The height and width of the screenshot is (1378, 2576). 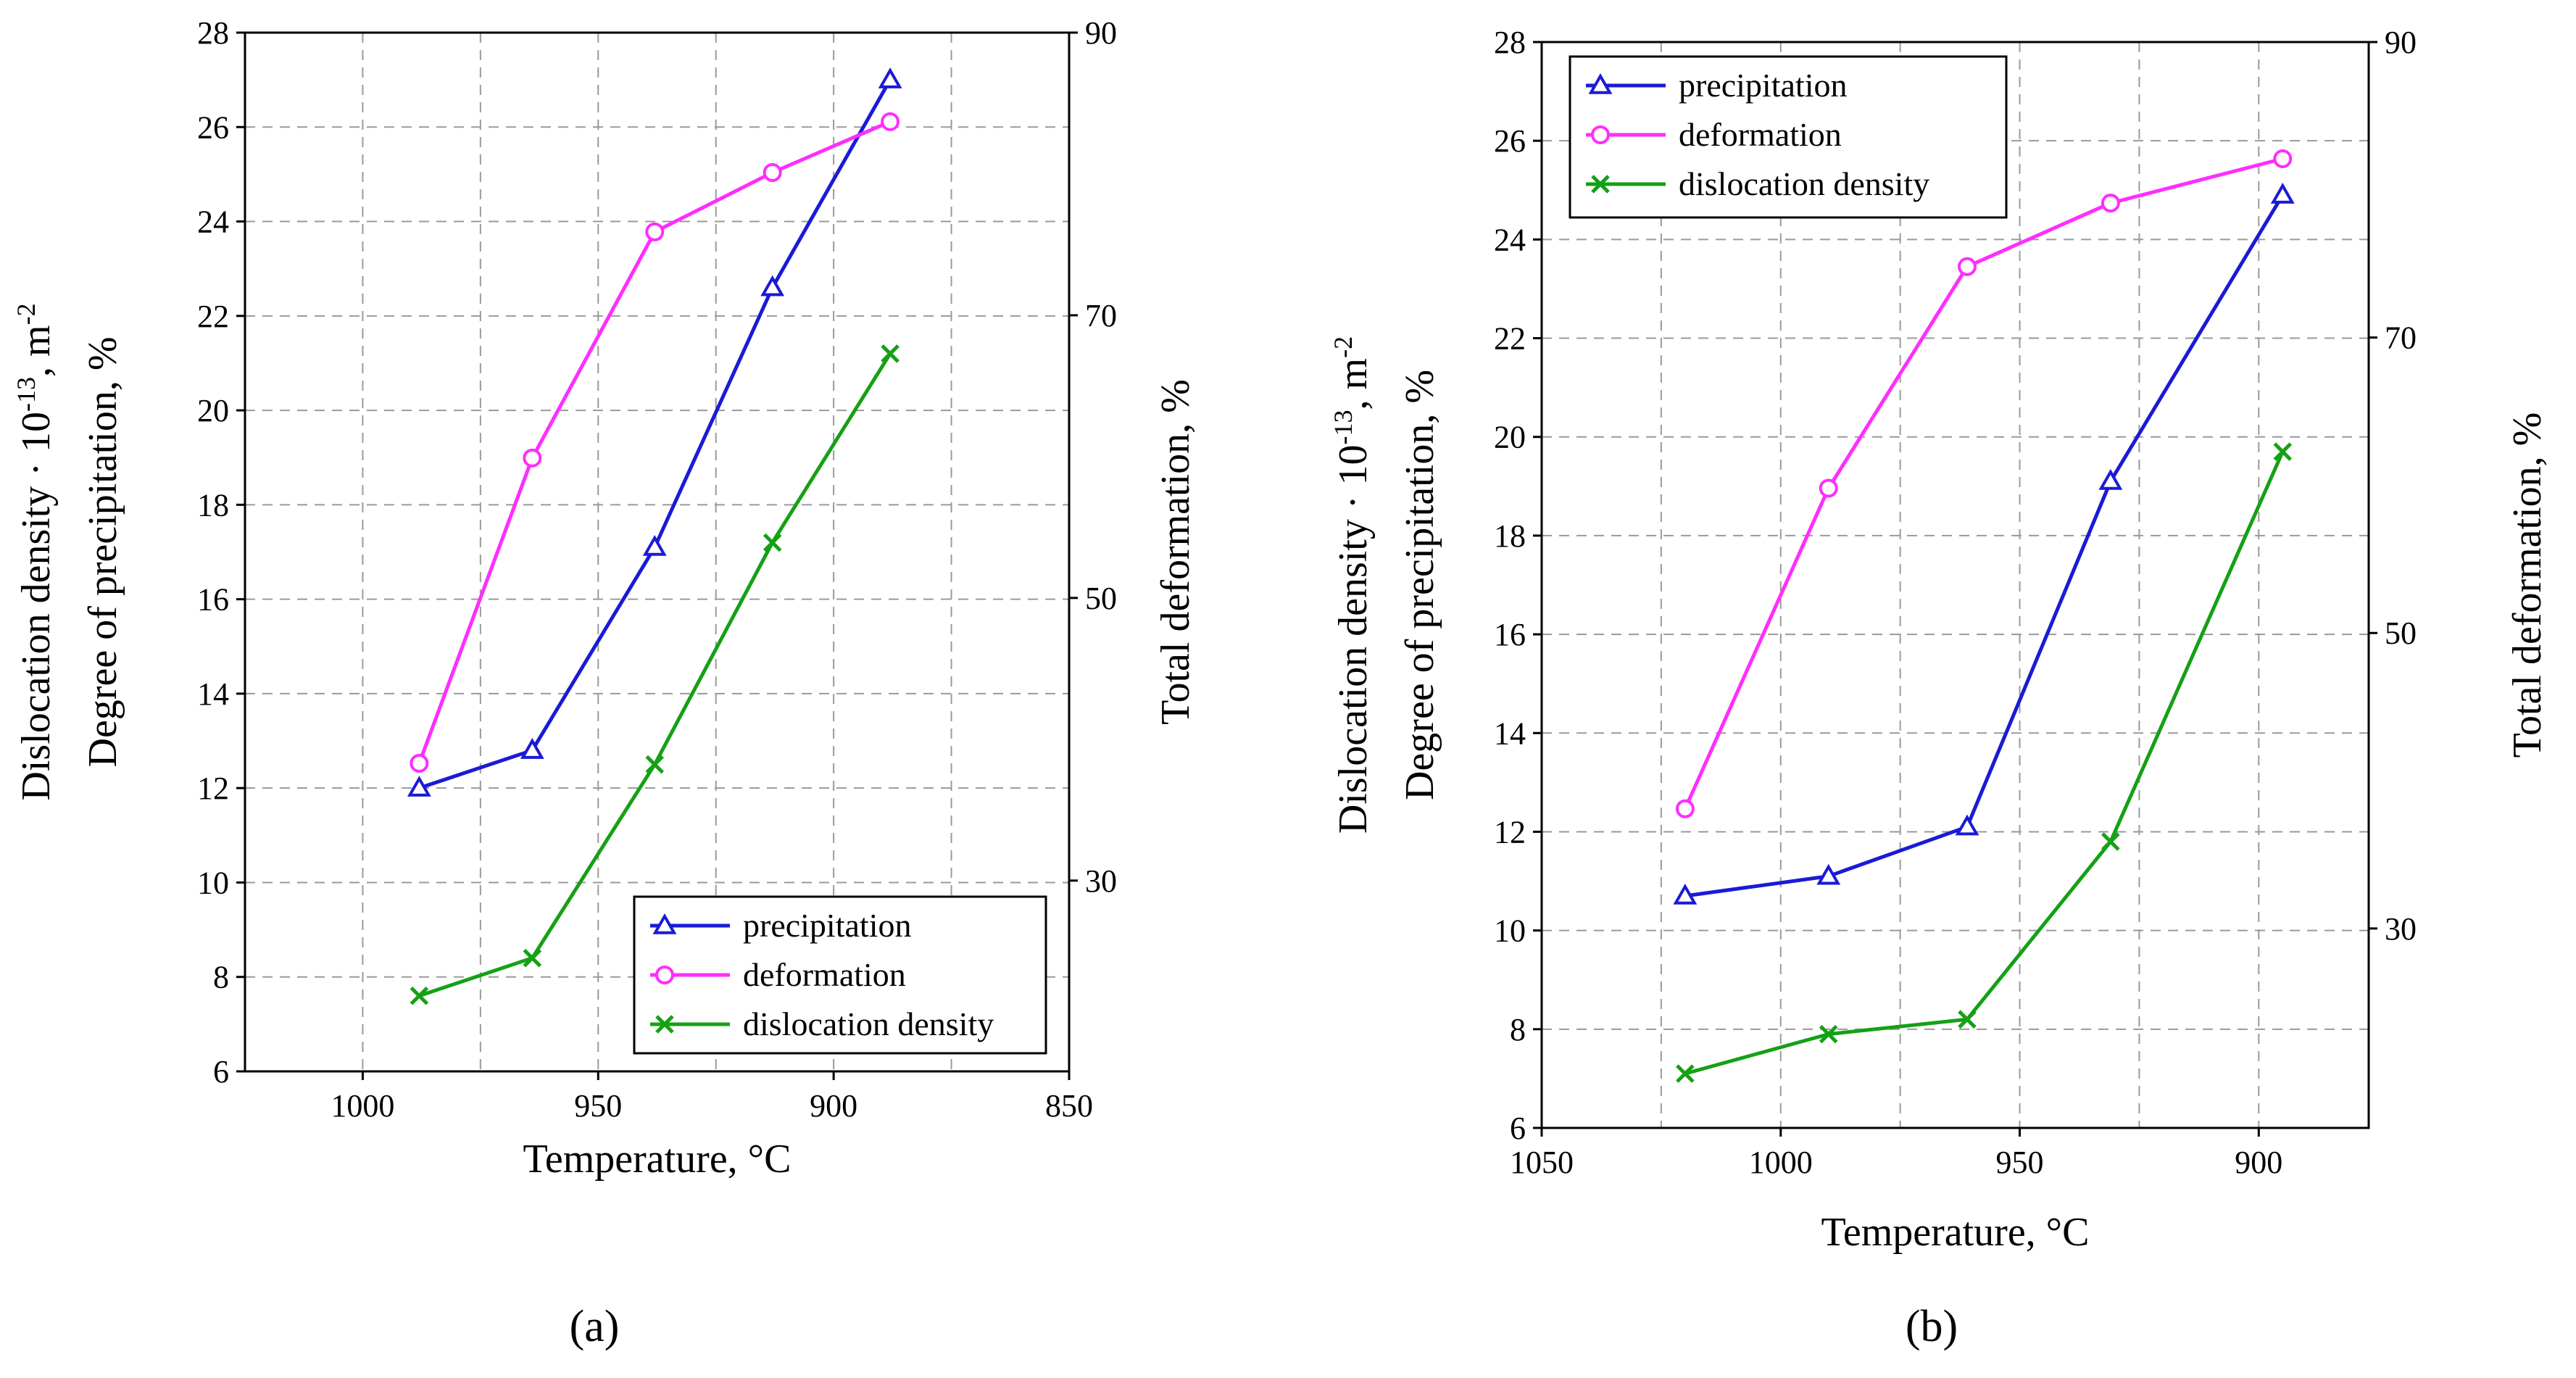 I want to click on x-tick-label: 1050, so click(x=1542, y=1162).